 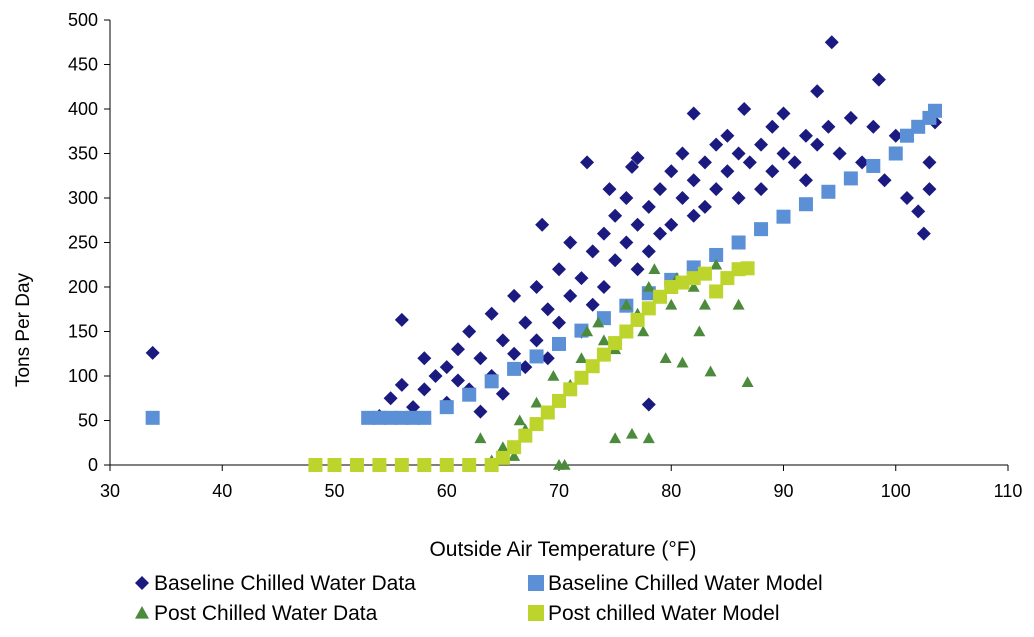 What do you see at coordinates (562, 549) in the screenshot?
I see `x-axis-label: Outside Air Temperature (°F)` at bounding box center [562, 549].